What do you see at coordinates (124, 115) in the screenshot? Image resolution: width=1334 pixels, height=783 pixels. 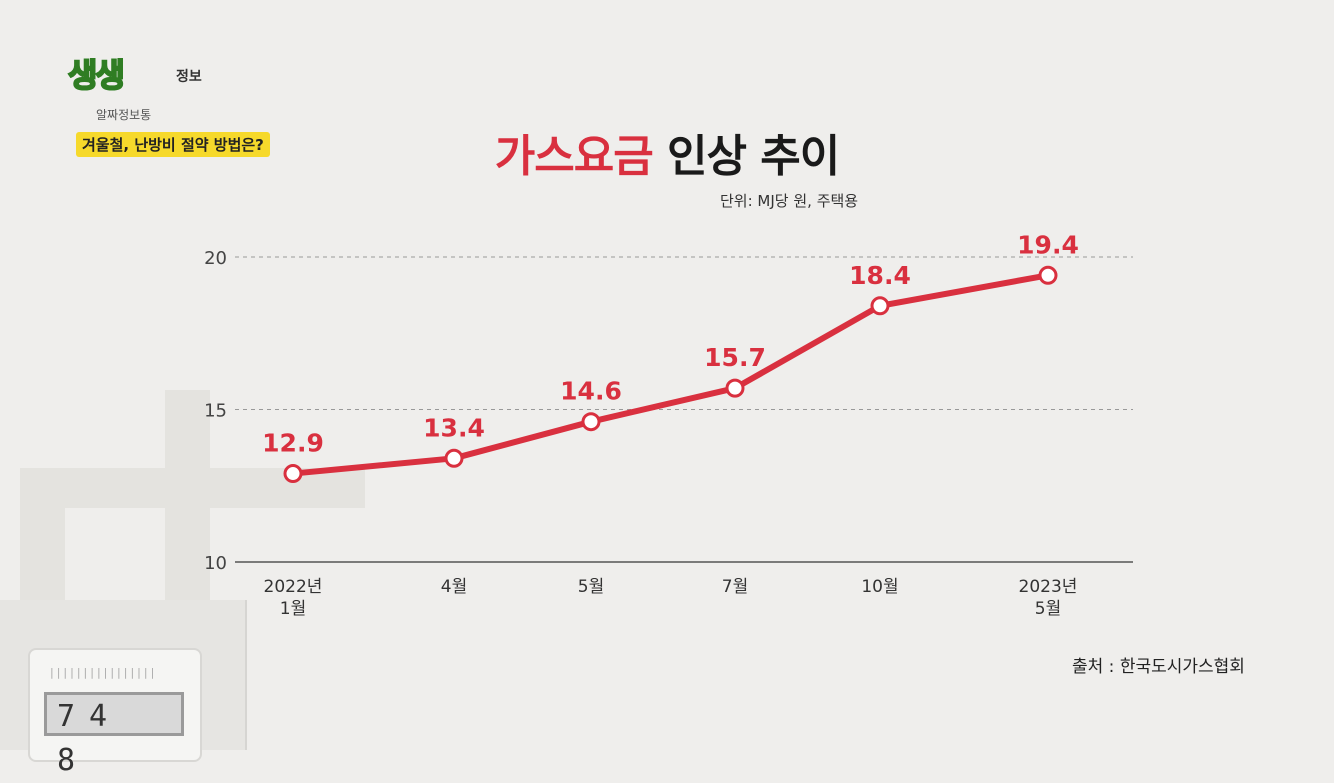 I see `logo-caption: 알짜정보통` at bounding box center [124, 115].